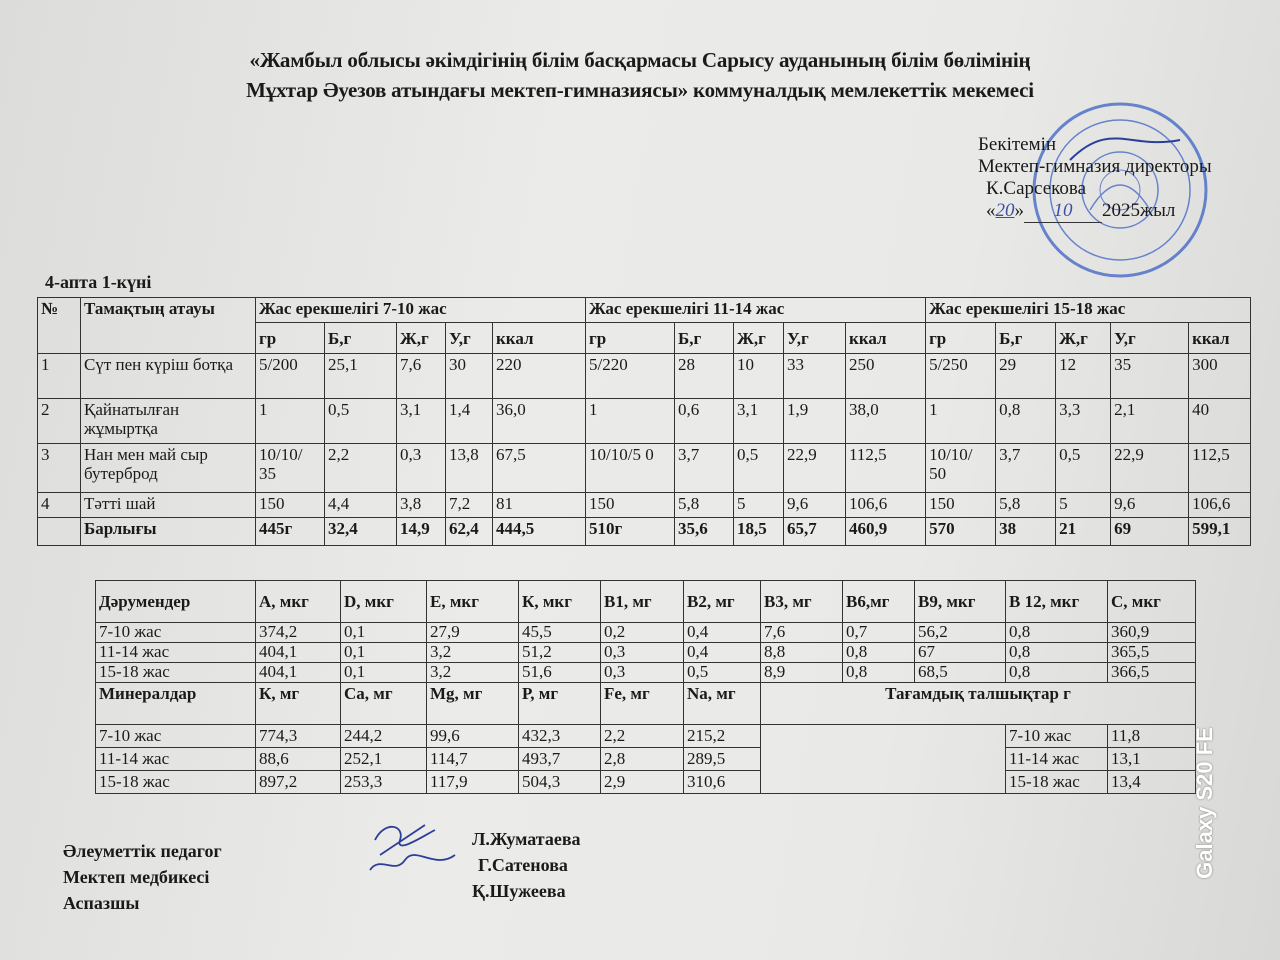  I want to click on table-cell: 22,9, so click(1150, 468).